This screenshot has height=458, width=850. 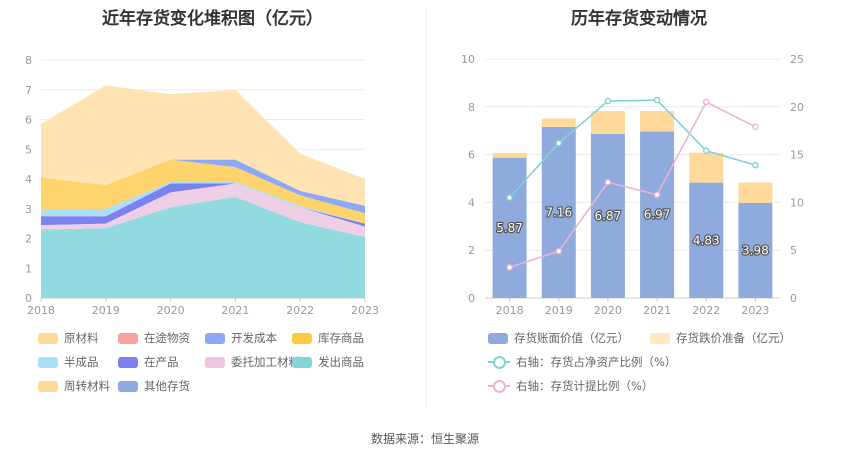 I want to click on bar-y-tick: 2, so click(x=471, y=250).